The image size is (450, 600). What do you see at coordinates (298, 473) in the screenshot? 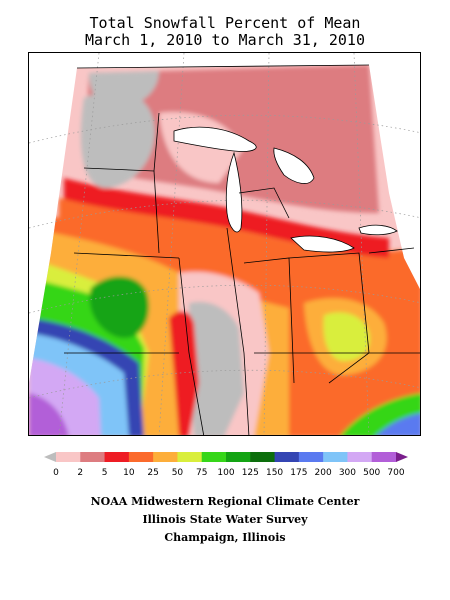
I see `legend-tick-label: 175` at bounding box center [298, 473].